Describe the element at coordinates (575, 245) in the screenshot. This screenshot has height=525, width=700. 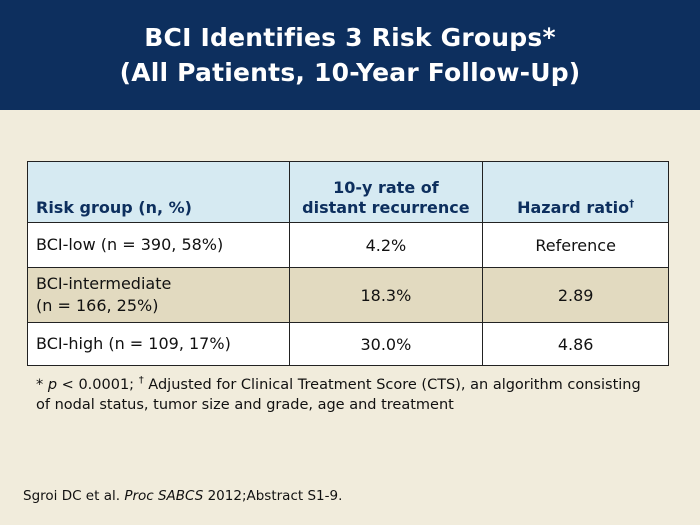
I see `cell-hazard-ratio: Reference` at that location.